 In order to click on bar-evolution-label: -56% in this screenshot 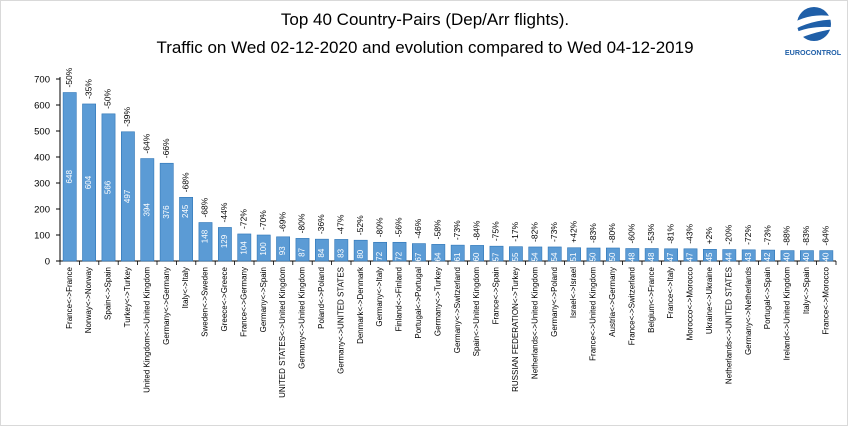, I will do `click(399, 227)`.